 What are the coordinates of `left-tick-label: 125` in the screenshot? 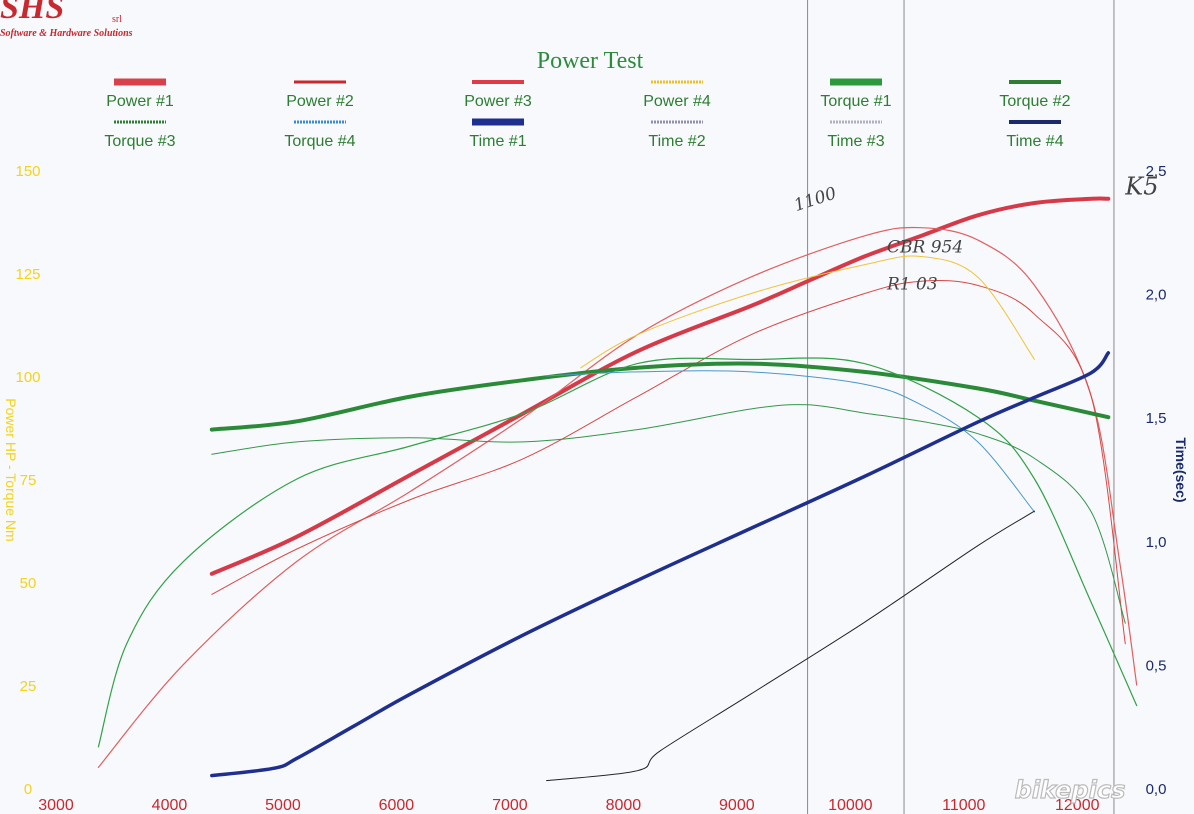 It's located at (27, 274).